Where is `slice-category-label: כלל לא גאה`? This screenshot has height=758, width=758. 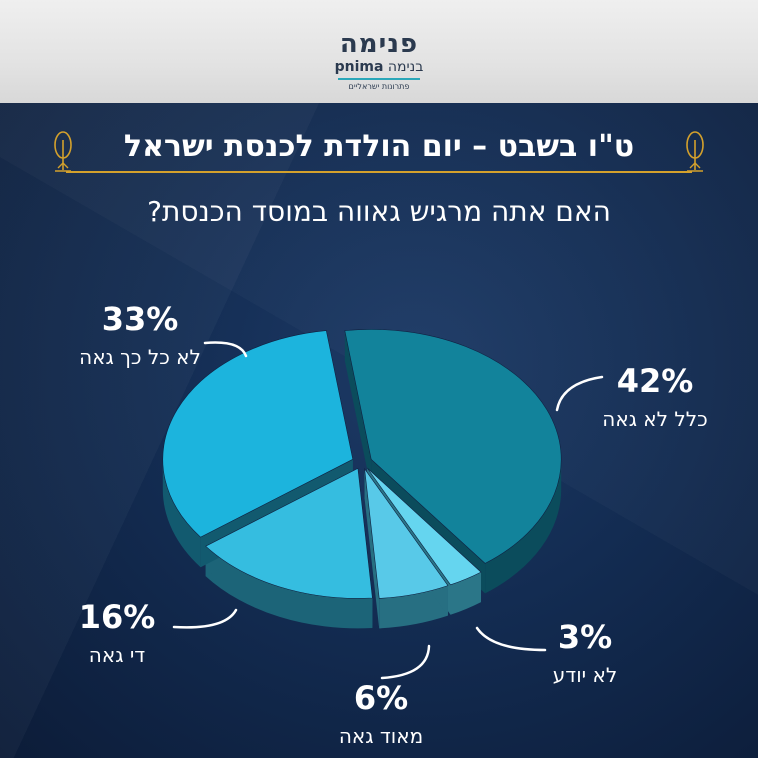
slice-category-label: כלל לא גאה is located at coordinates (654, 419).